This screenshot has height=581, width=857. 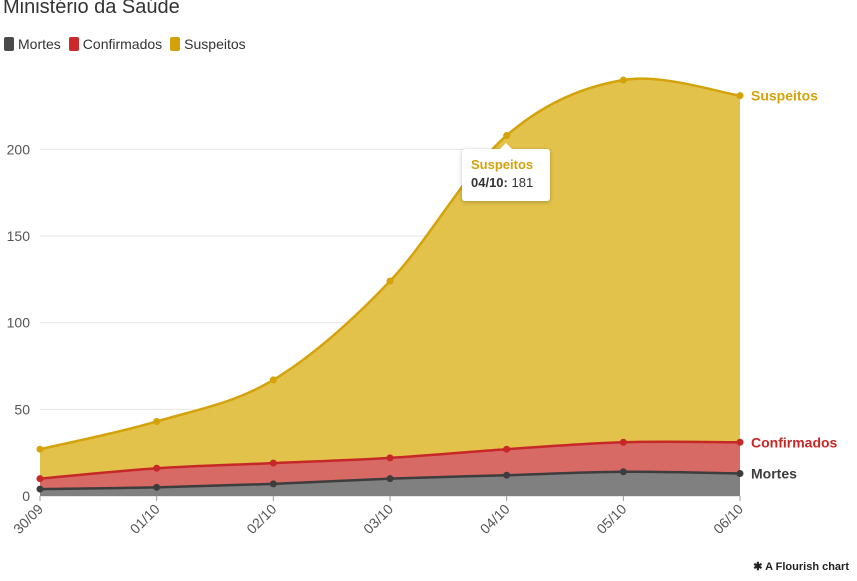 I want to click on legend-item-mortes: Mortes, so click(x=32, y=44).